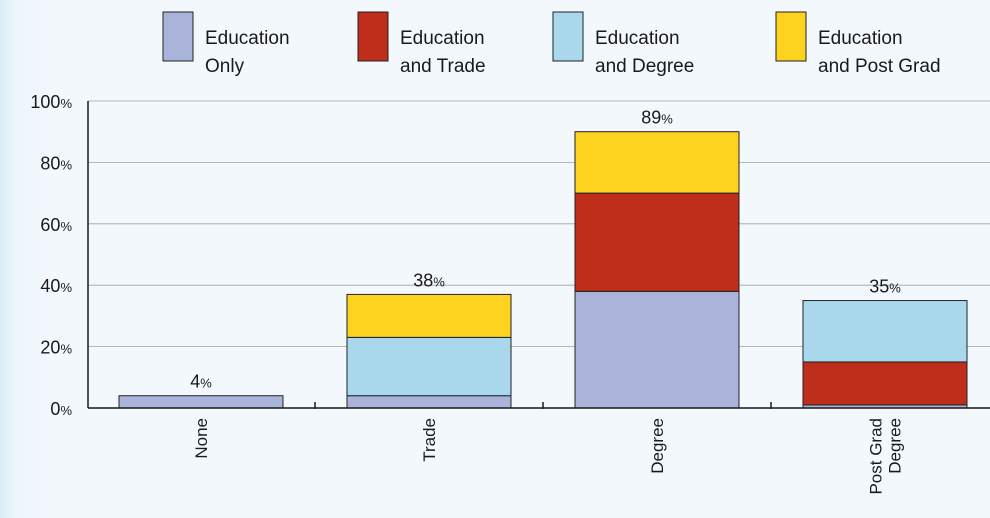 The height and width of the screenshot is (518, 990). What do you see at coordinates (443, 66) in the screenshot?
I see `legend-label: and Trade` at bounding box center [443, 66].